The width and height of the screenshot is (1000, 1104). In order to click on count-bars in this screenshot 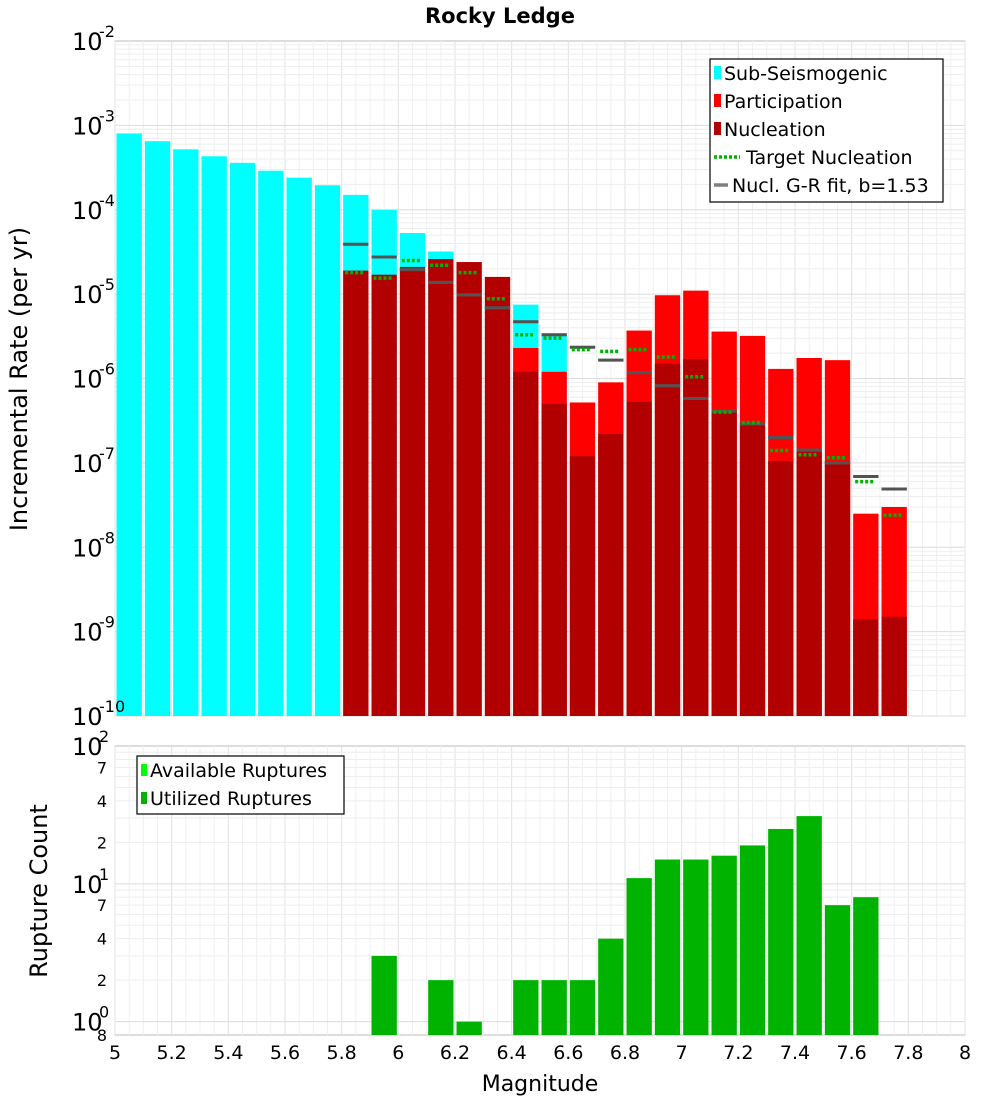, I will do `click(625, 925)`.